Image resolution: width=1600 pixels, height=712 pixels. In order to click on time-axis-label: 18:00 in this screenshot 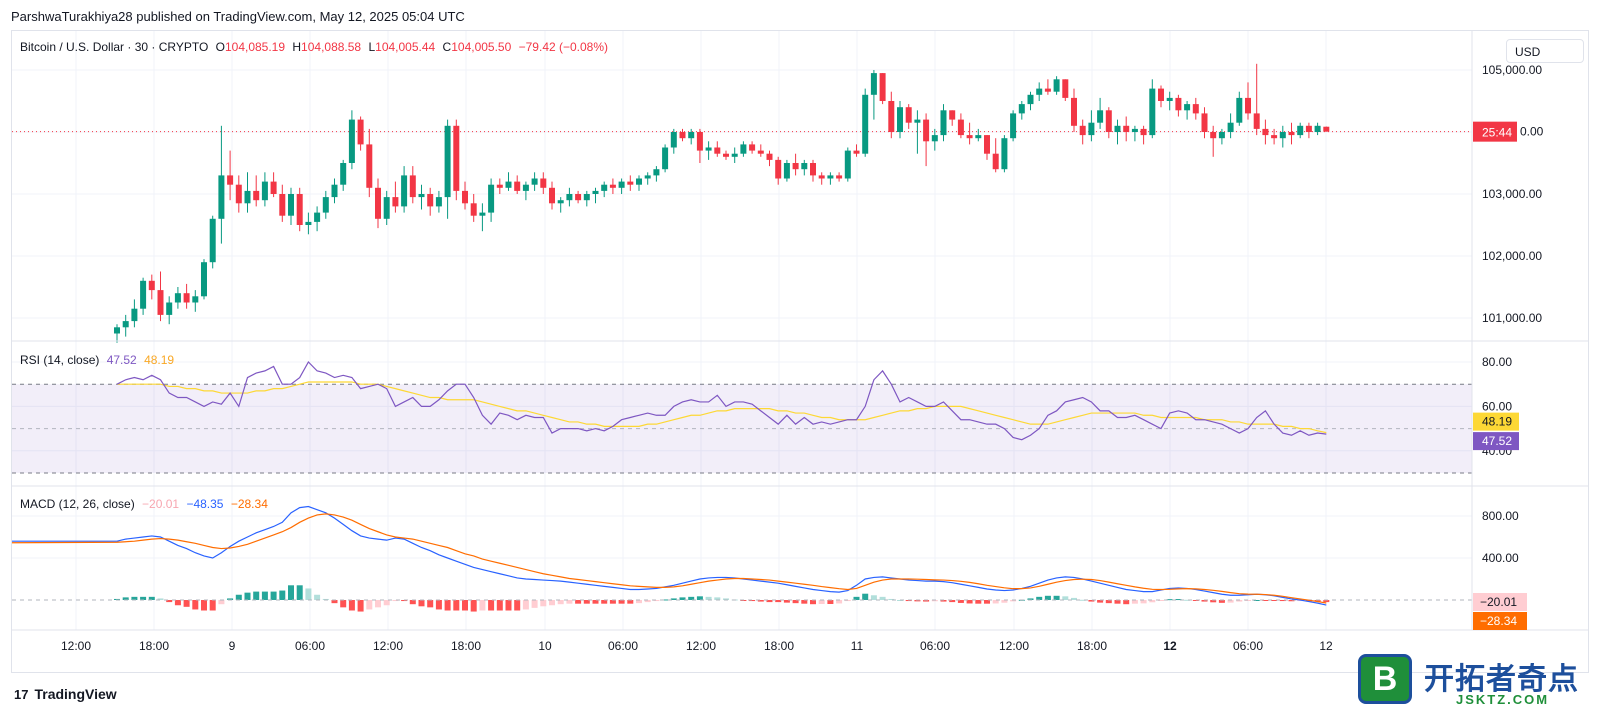, I will do `click(1092, 646)`.